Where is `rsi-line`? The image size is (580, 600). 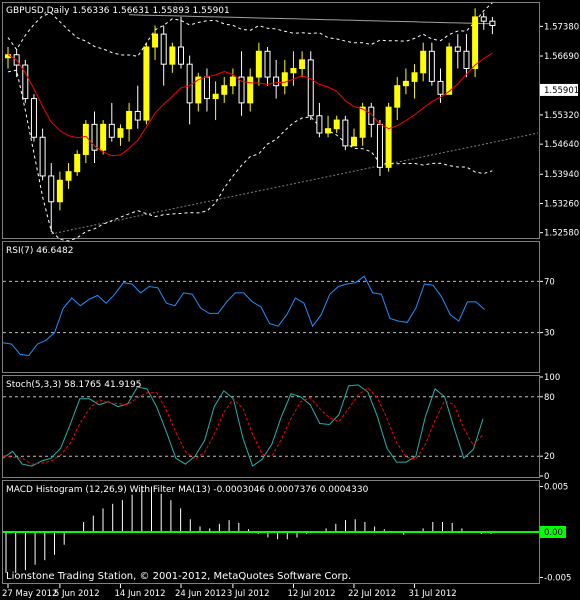 rsi-line is located at coordinates (243, 316).